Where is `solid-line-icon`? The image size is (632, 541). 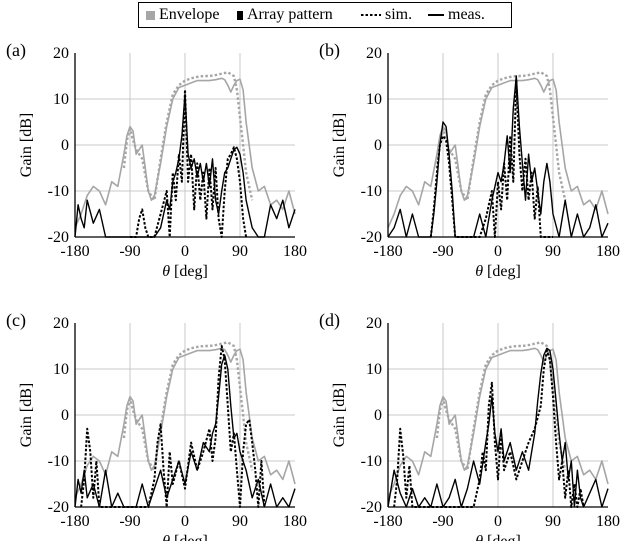 solid-line-icon is located at coordinates (436, 15).